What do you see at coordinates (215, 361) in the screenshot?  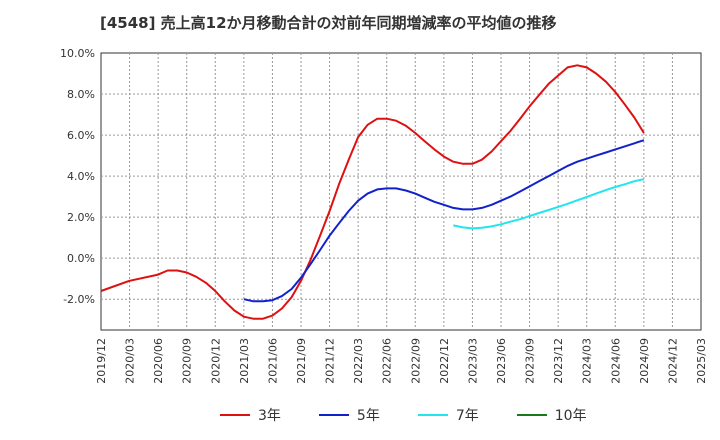 I see `x-tick-label: 2020/12` at bounding box center [215, 361].